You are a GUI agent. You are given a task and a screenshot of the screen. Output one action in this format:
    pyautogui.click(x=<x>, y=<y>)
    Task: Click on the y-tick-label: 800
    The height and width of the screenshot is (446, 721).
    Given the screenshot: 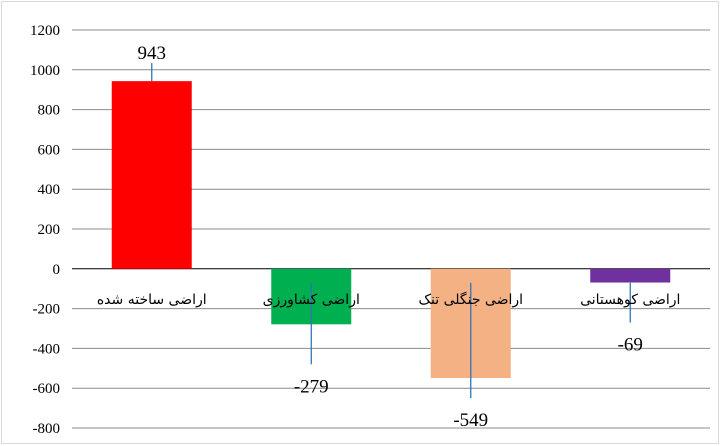 What is the action you would take?
    pyautogui.click(x=49, y=111)
    